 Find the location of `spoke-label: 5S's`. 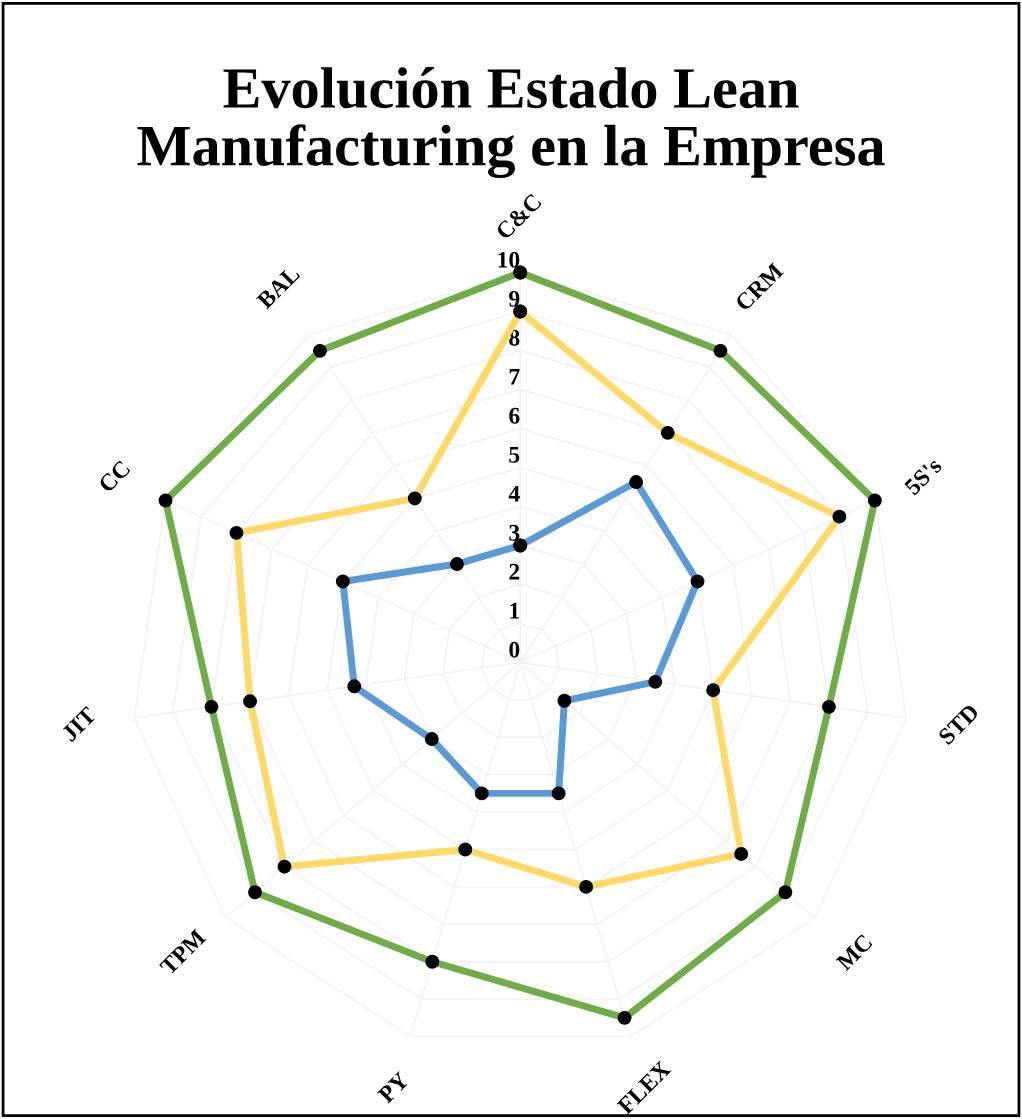

spoke-label: 5S's is located at coordinates (923, 476).